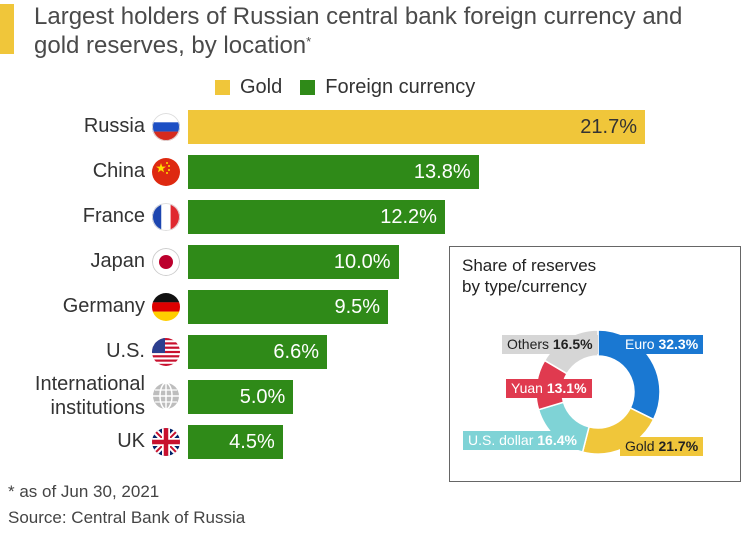 The height and width of the screenshot is (538, 742). What do you see at coordinates (662, 446) in the screenshot?
I see `donut-label-gold: Gold 21.7%` at bounding box center [662, 446].